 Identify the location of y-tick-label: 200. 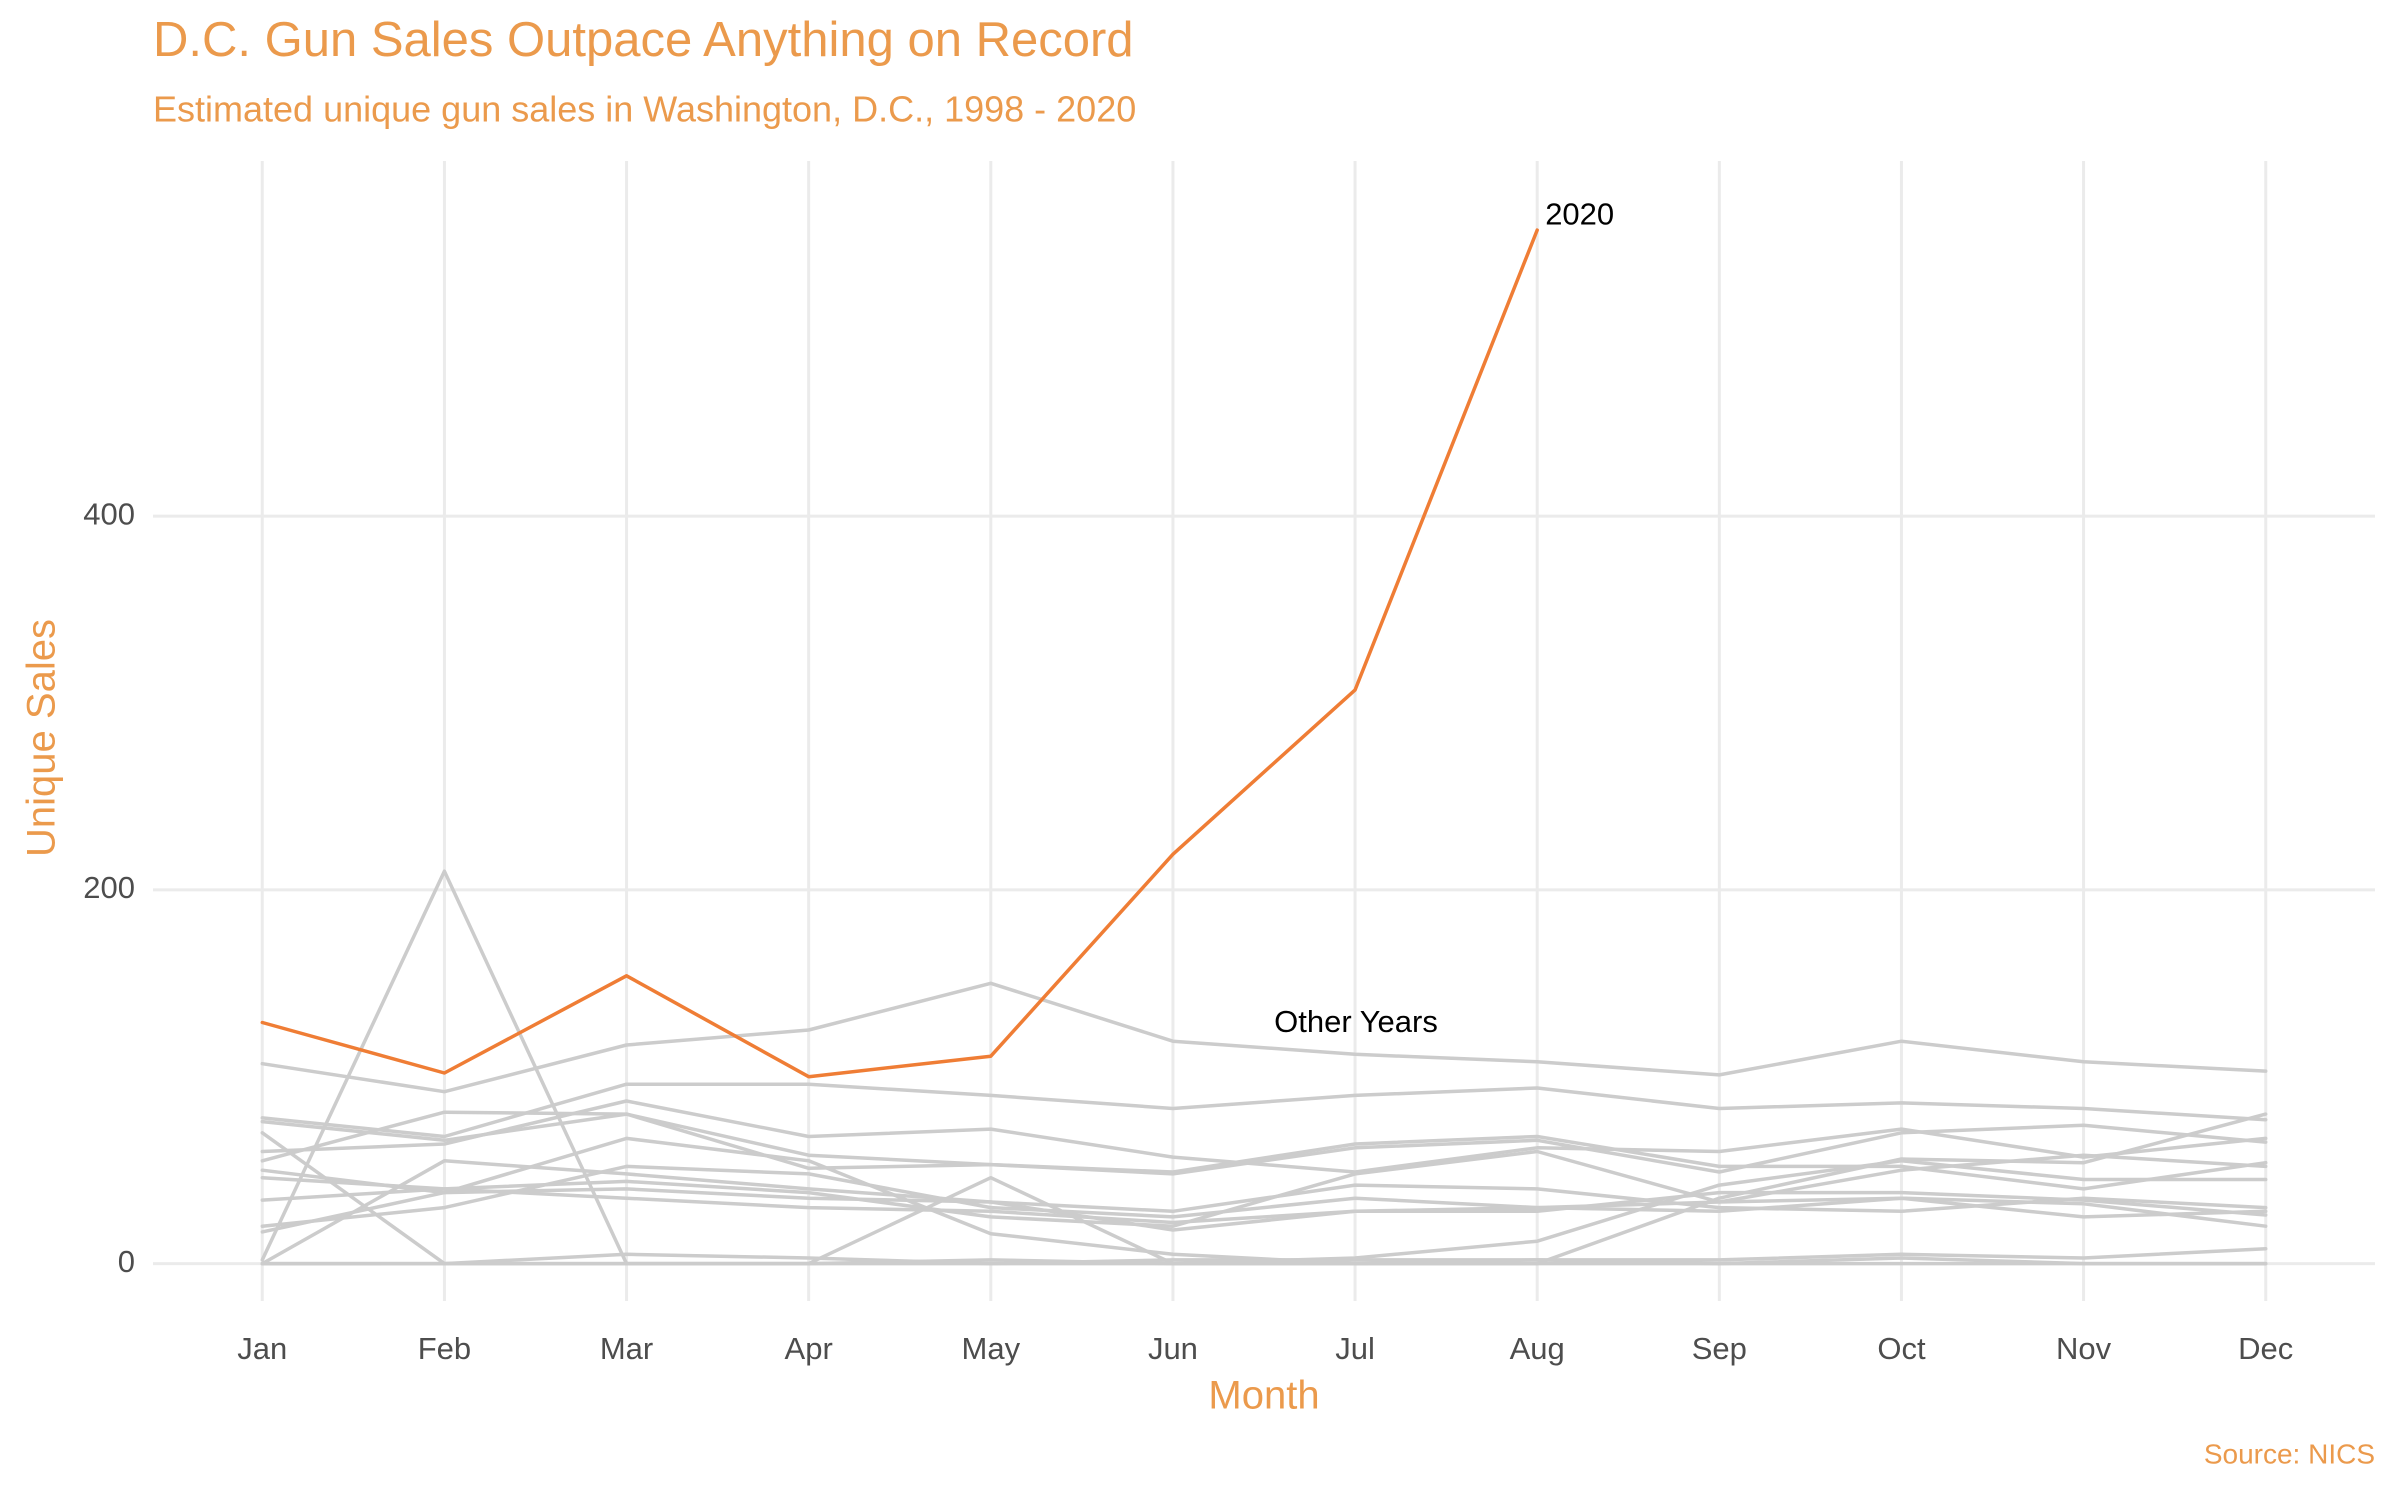
(109, 887).